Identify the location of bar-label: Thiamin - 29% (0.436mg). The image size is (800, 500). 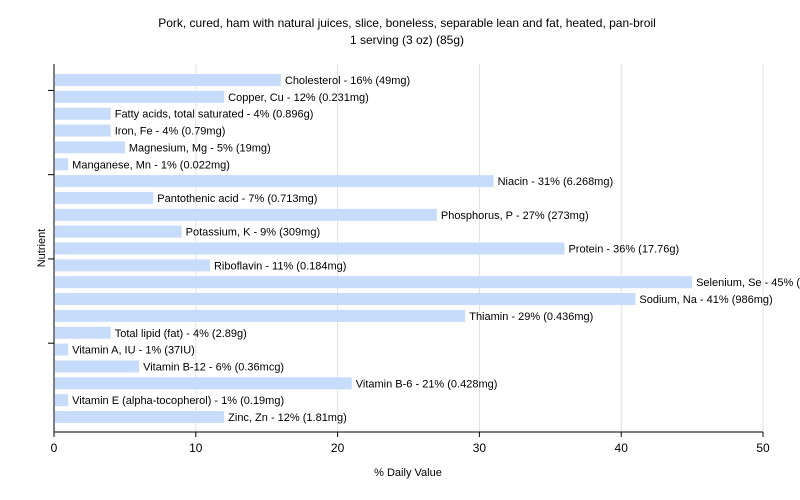
(531, 317).